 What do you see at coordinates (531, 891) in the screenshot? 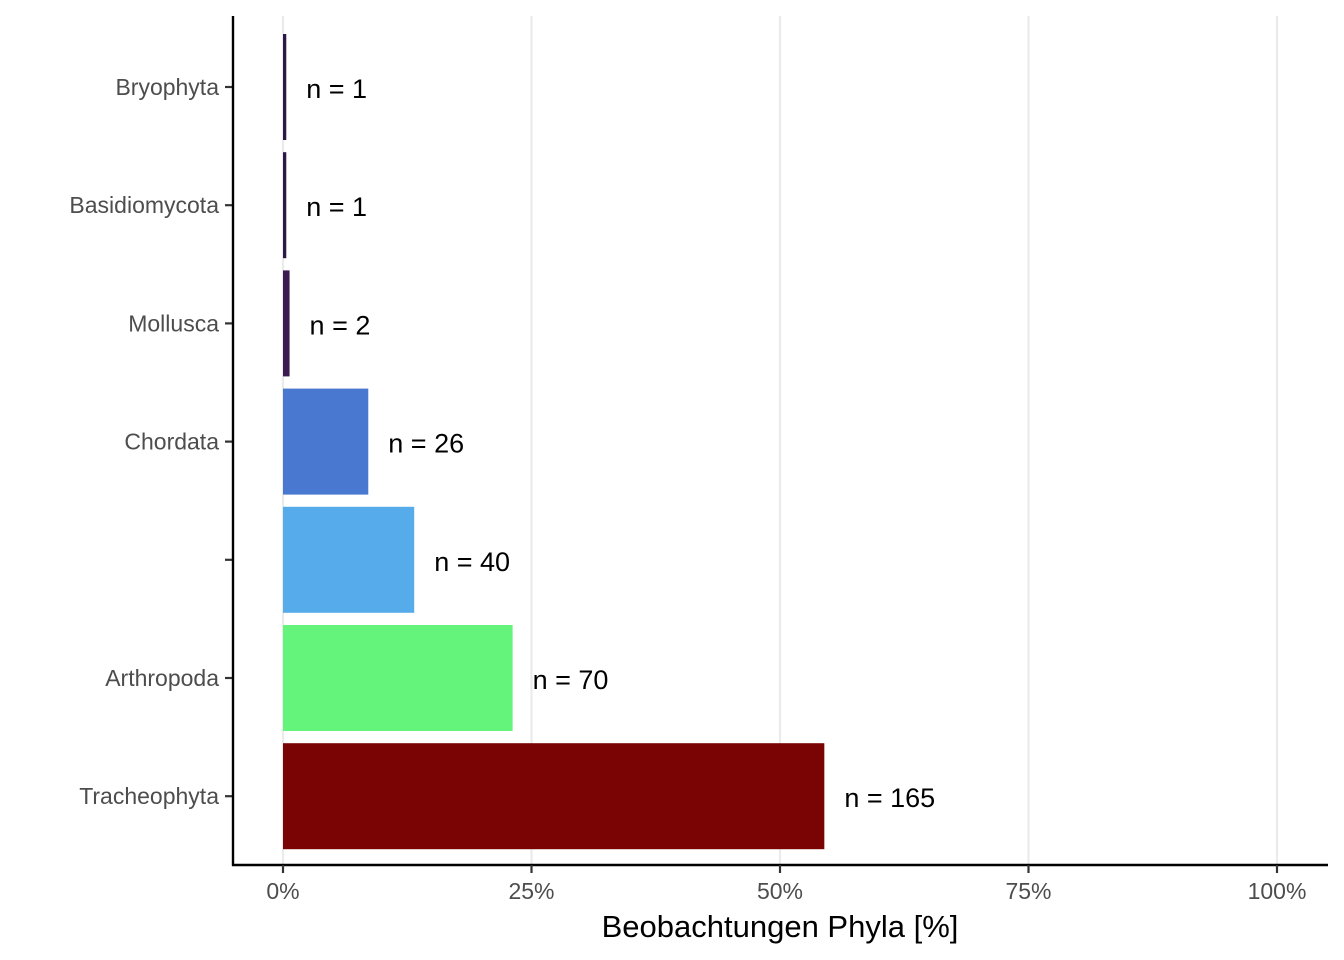
I see `x-tick-label: 25%` at bounding box center [531, 891].